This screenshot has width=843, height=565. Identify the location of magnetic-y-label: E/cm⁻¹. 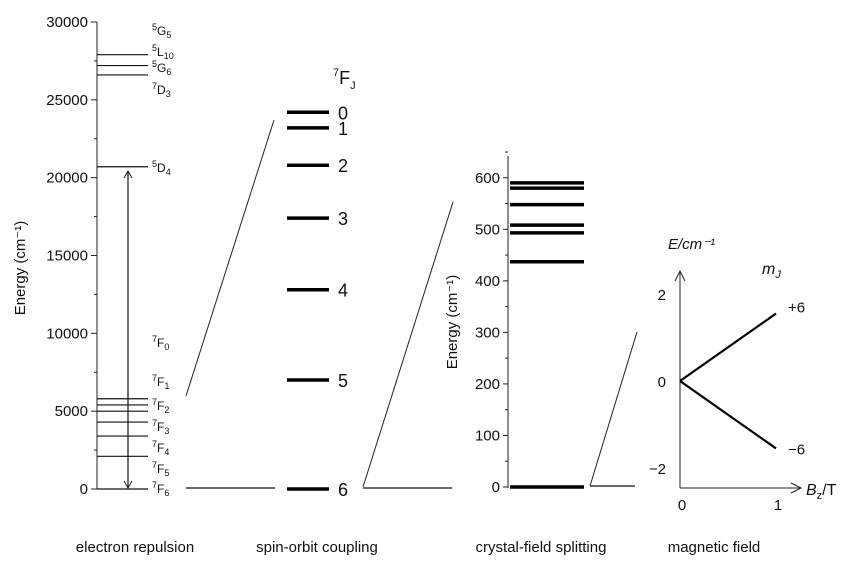
(691, 244).